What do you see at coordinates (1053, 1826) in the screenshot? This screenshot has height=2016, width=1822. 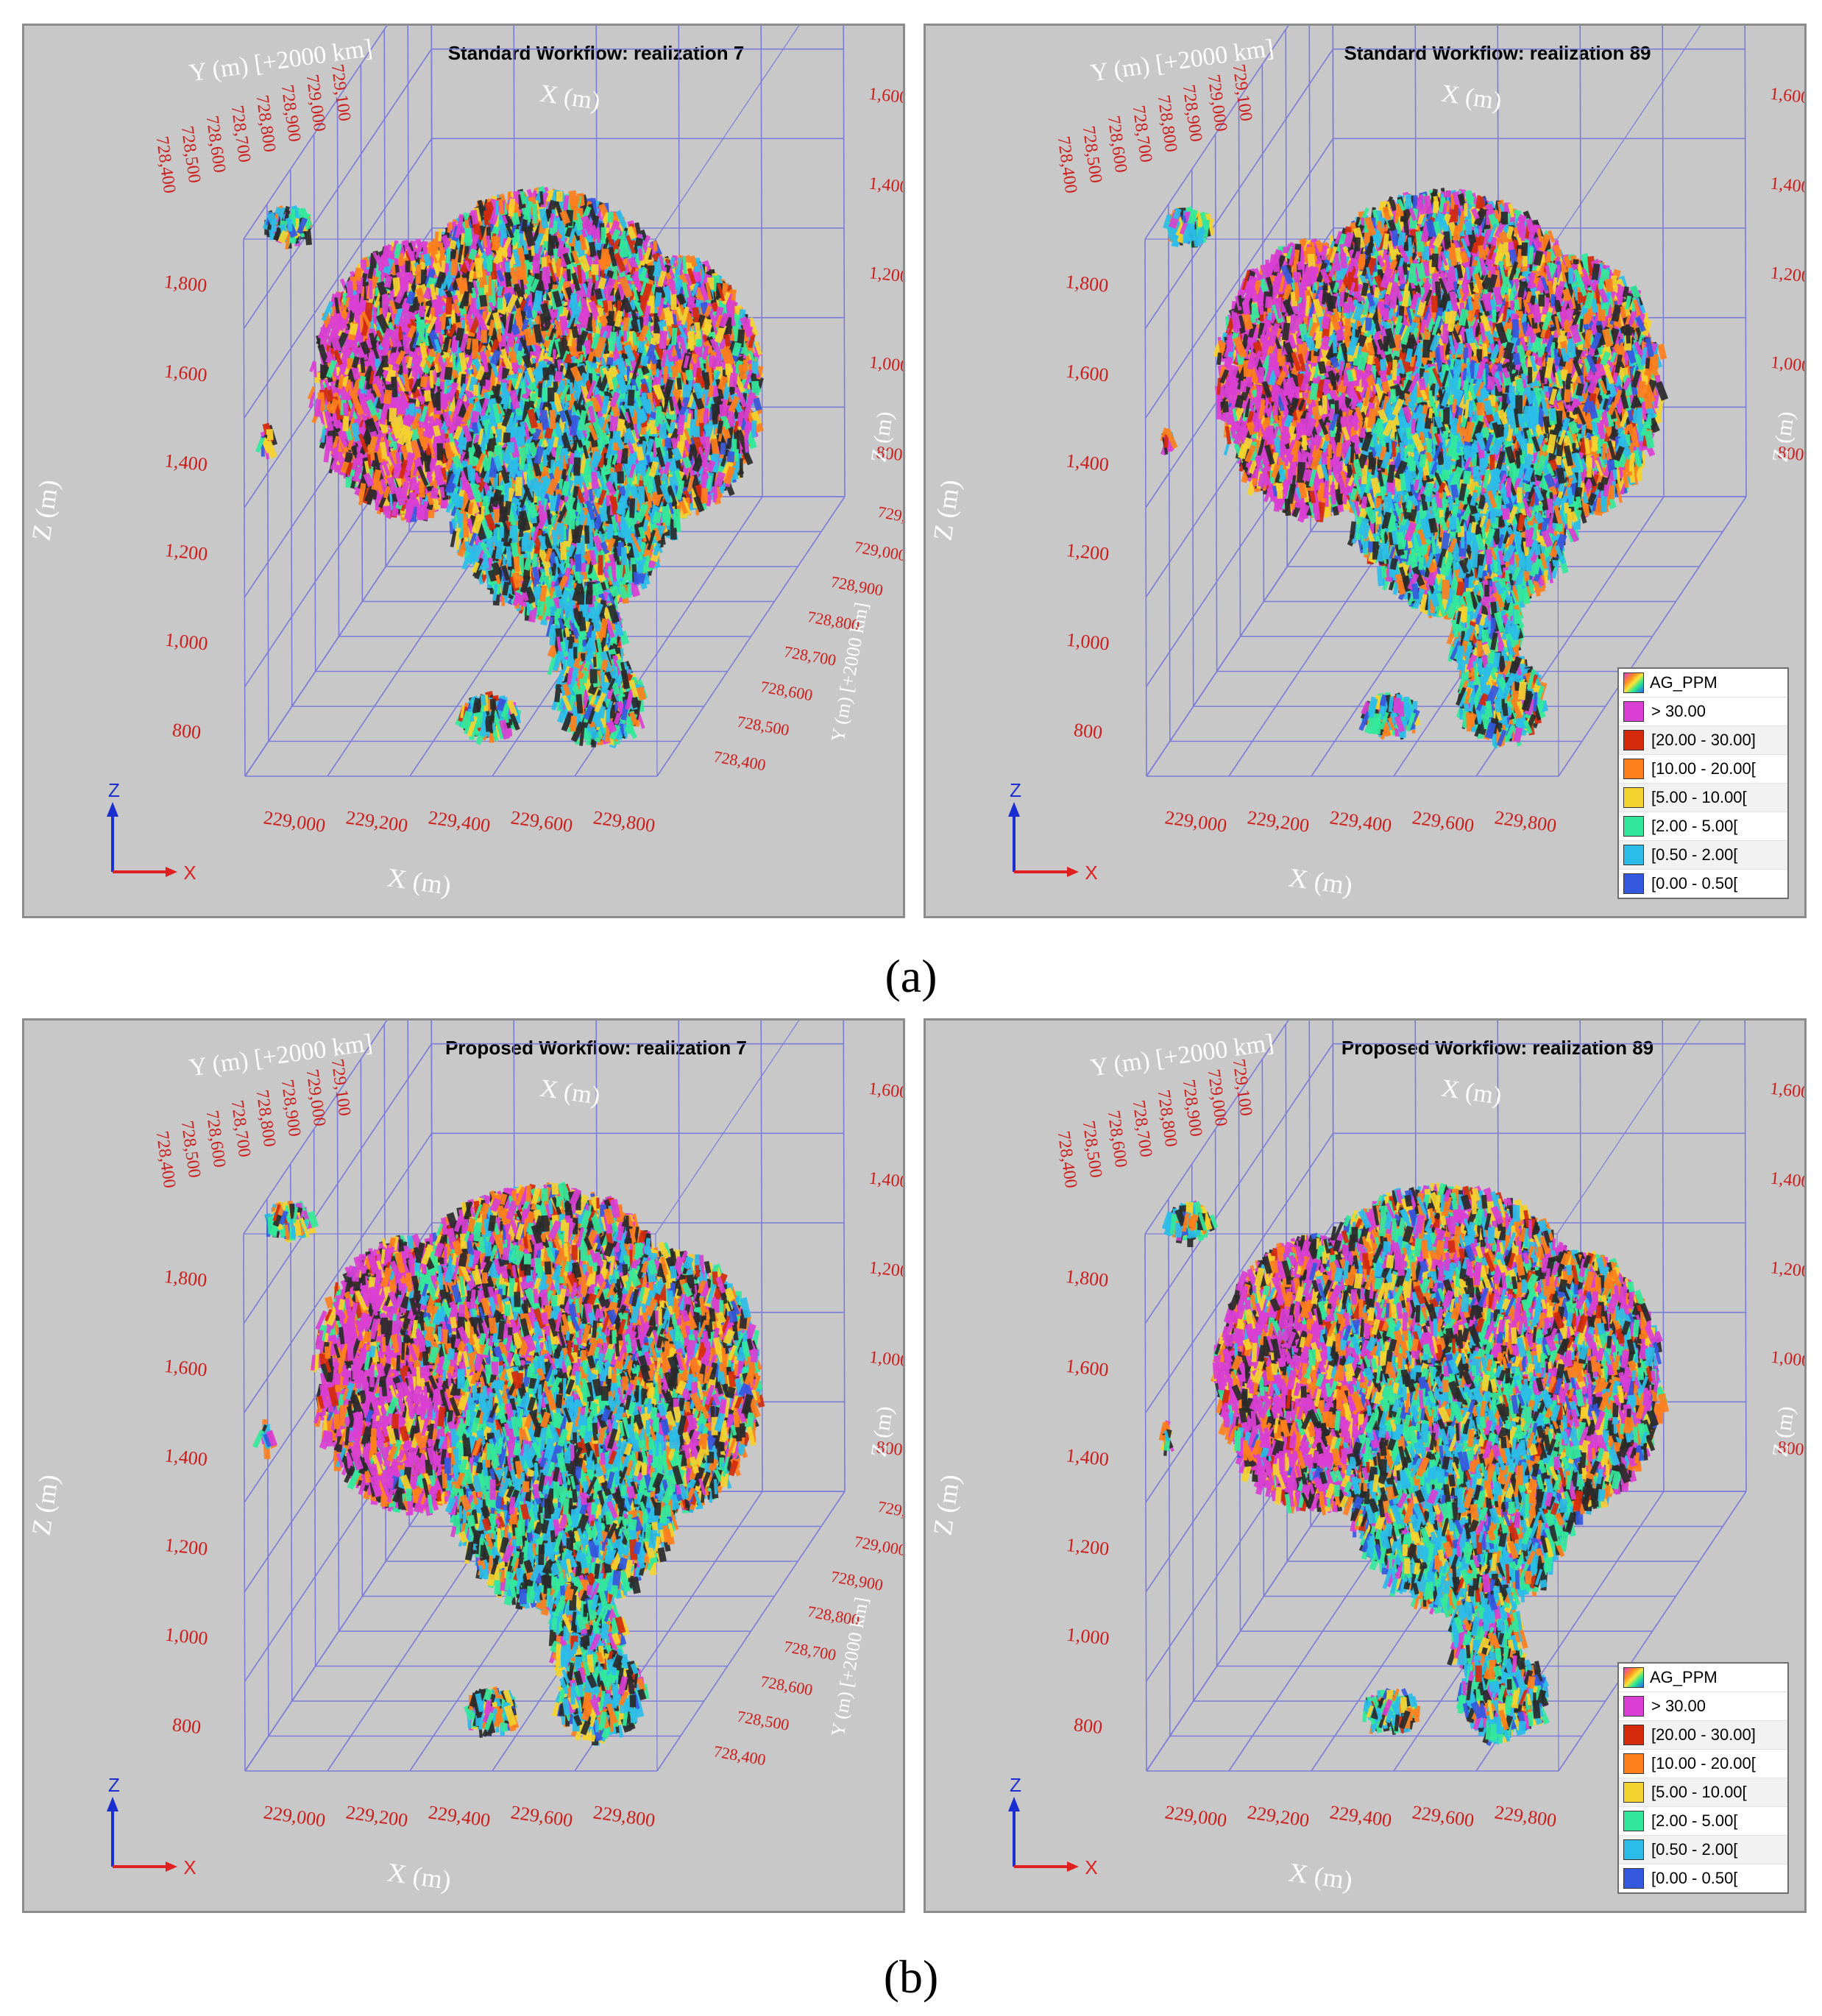 I see `orientation-triad: ZX` at bounding box center [1053, 1826].